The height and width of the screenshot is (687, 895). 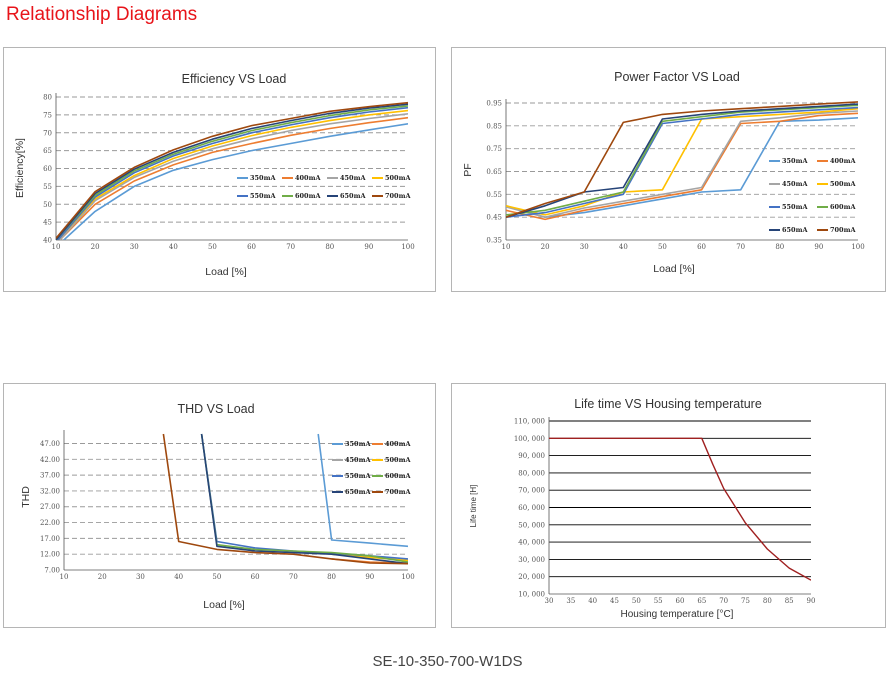 What do you see at coordinates (47, 98) in the screenshot?
I see `y-tick-label: 80` at bounding box center [47, 98].